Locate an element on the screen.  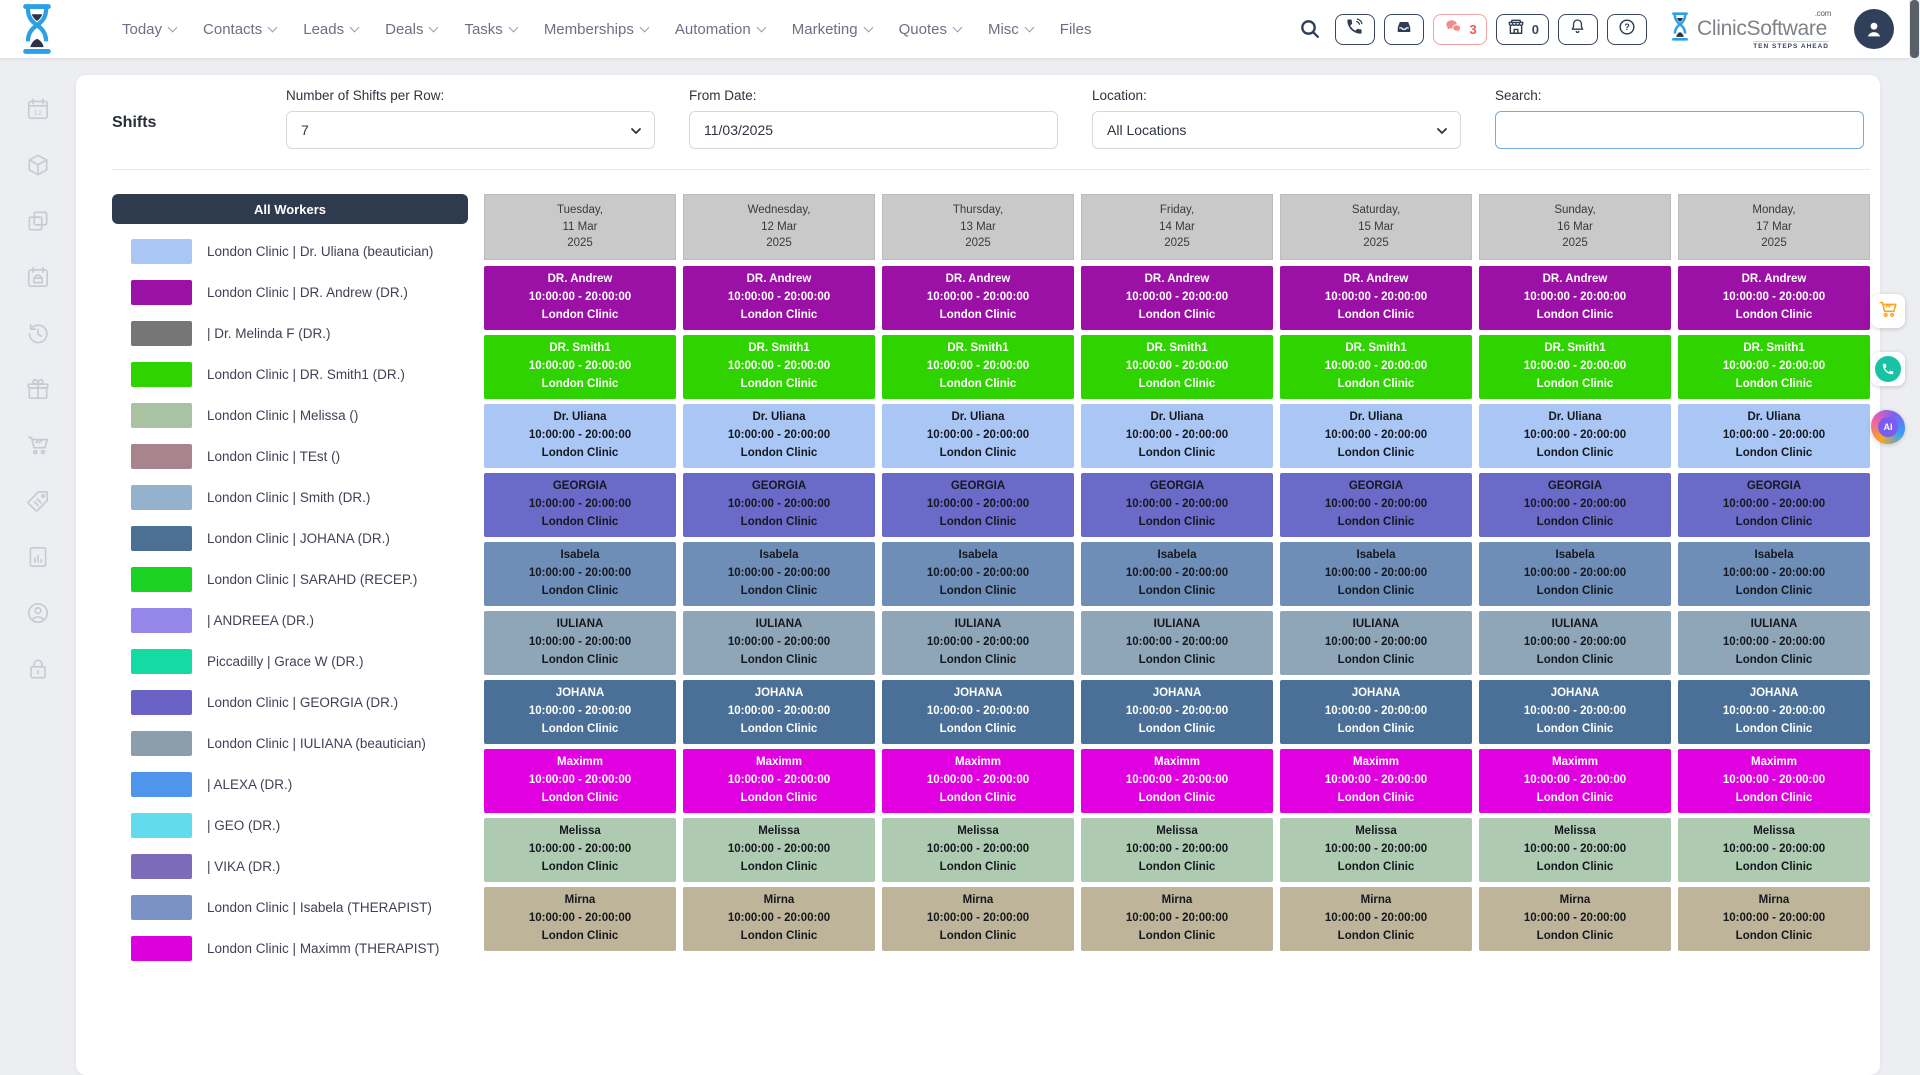
account-icon is located at coordinates (38, 613).